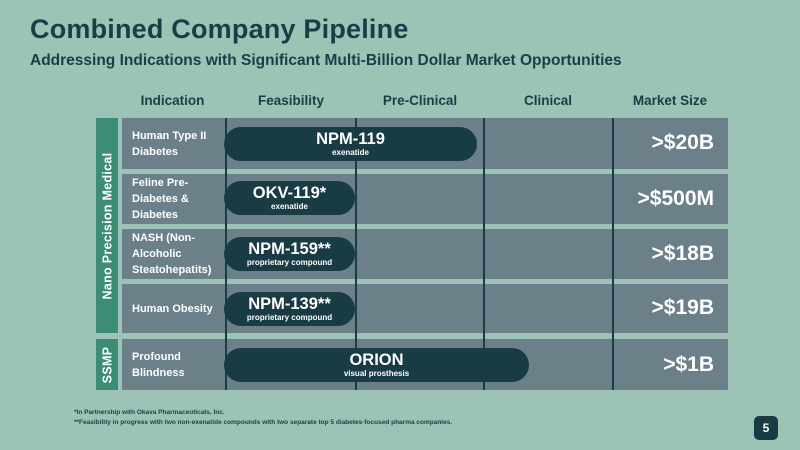 The image size is (800, 450). What do you see at coordinates (547, 100) in the screenshot?
I see `column-header-clinical: Clinical` at bounding box center [547, 100].